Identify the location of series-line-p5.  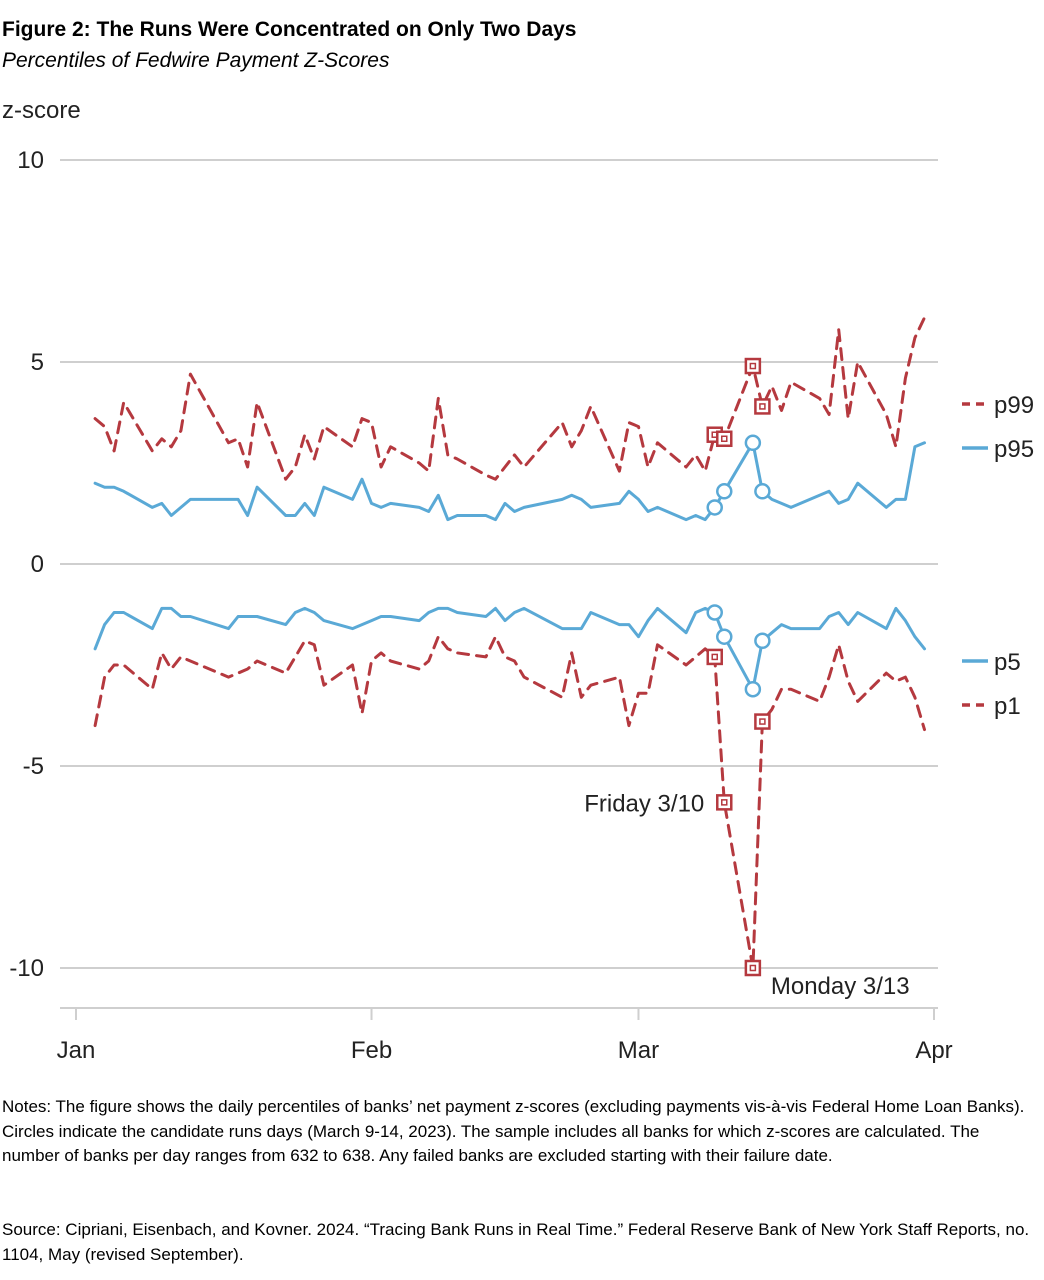
(509, 648).